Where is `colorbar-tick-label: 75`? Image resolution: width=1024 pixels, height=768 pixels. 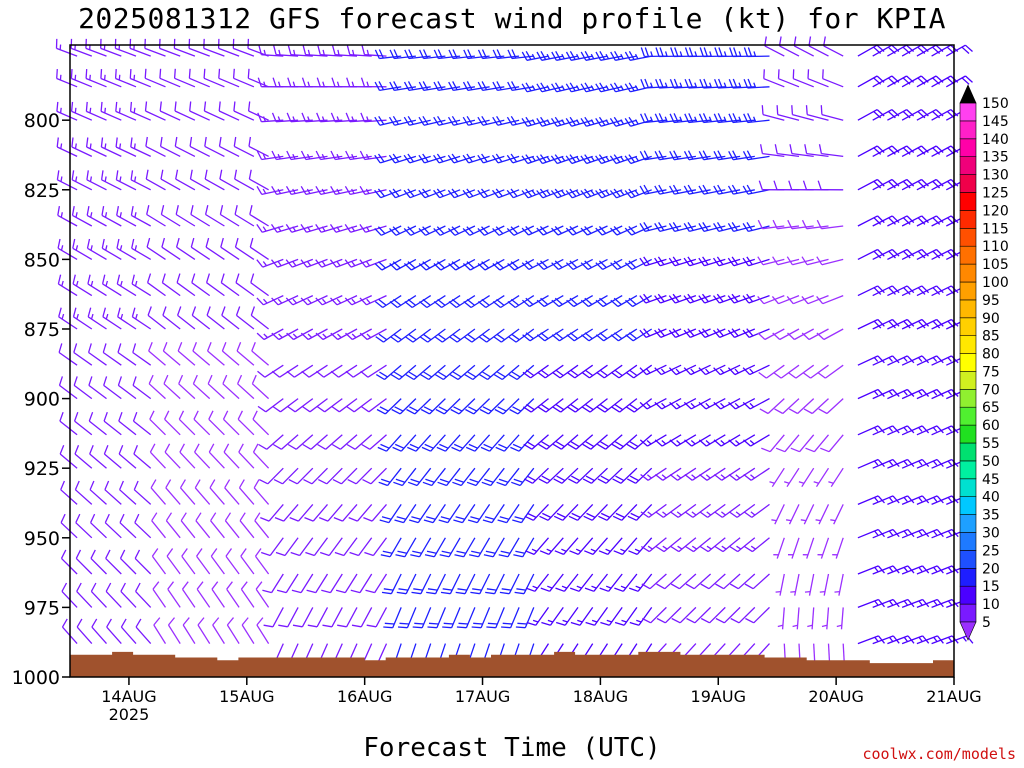
colorbar-tick-label: 75 is located at coordinates (991, 372).